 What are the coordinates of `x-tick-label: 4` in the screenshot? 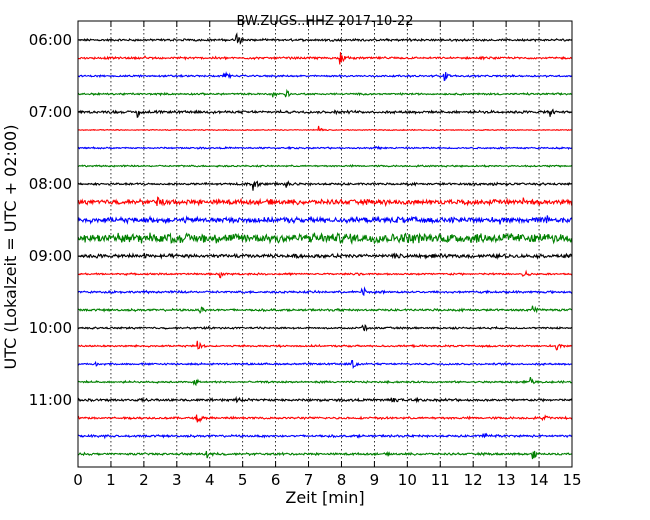 It's located at (210, 480).